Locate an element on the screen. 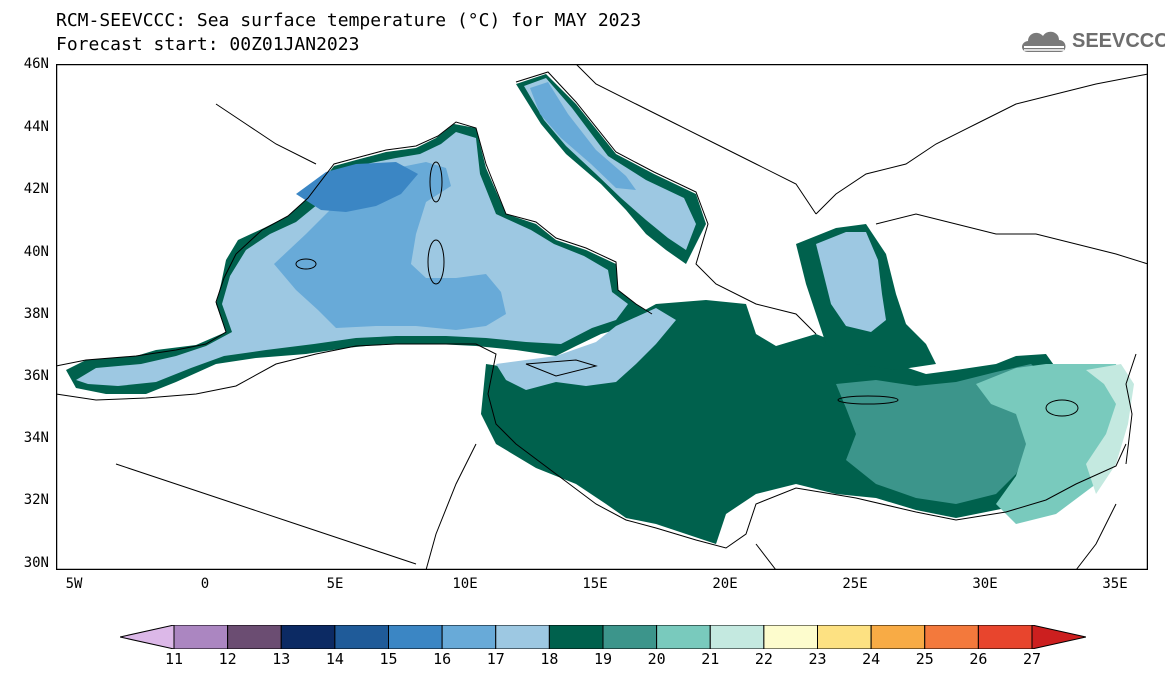 This screenshot has width=1165, height=682. colorbar-tick-label: 15 is located at coordinates (388, 659).